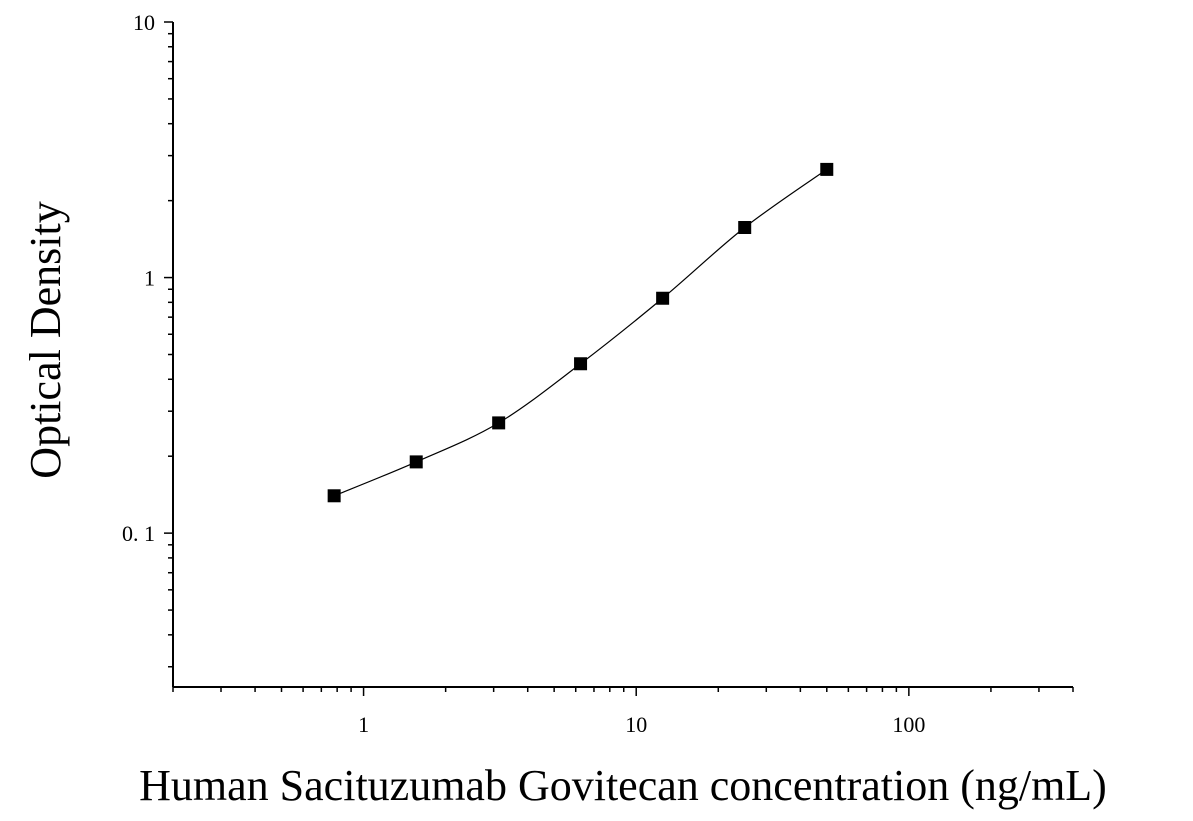 This screenshot has width=1193, height=821. Describe the element at coordinates (138, 533) in the screenshot. I see `y-tick-label: 0. 1` at that location.